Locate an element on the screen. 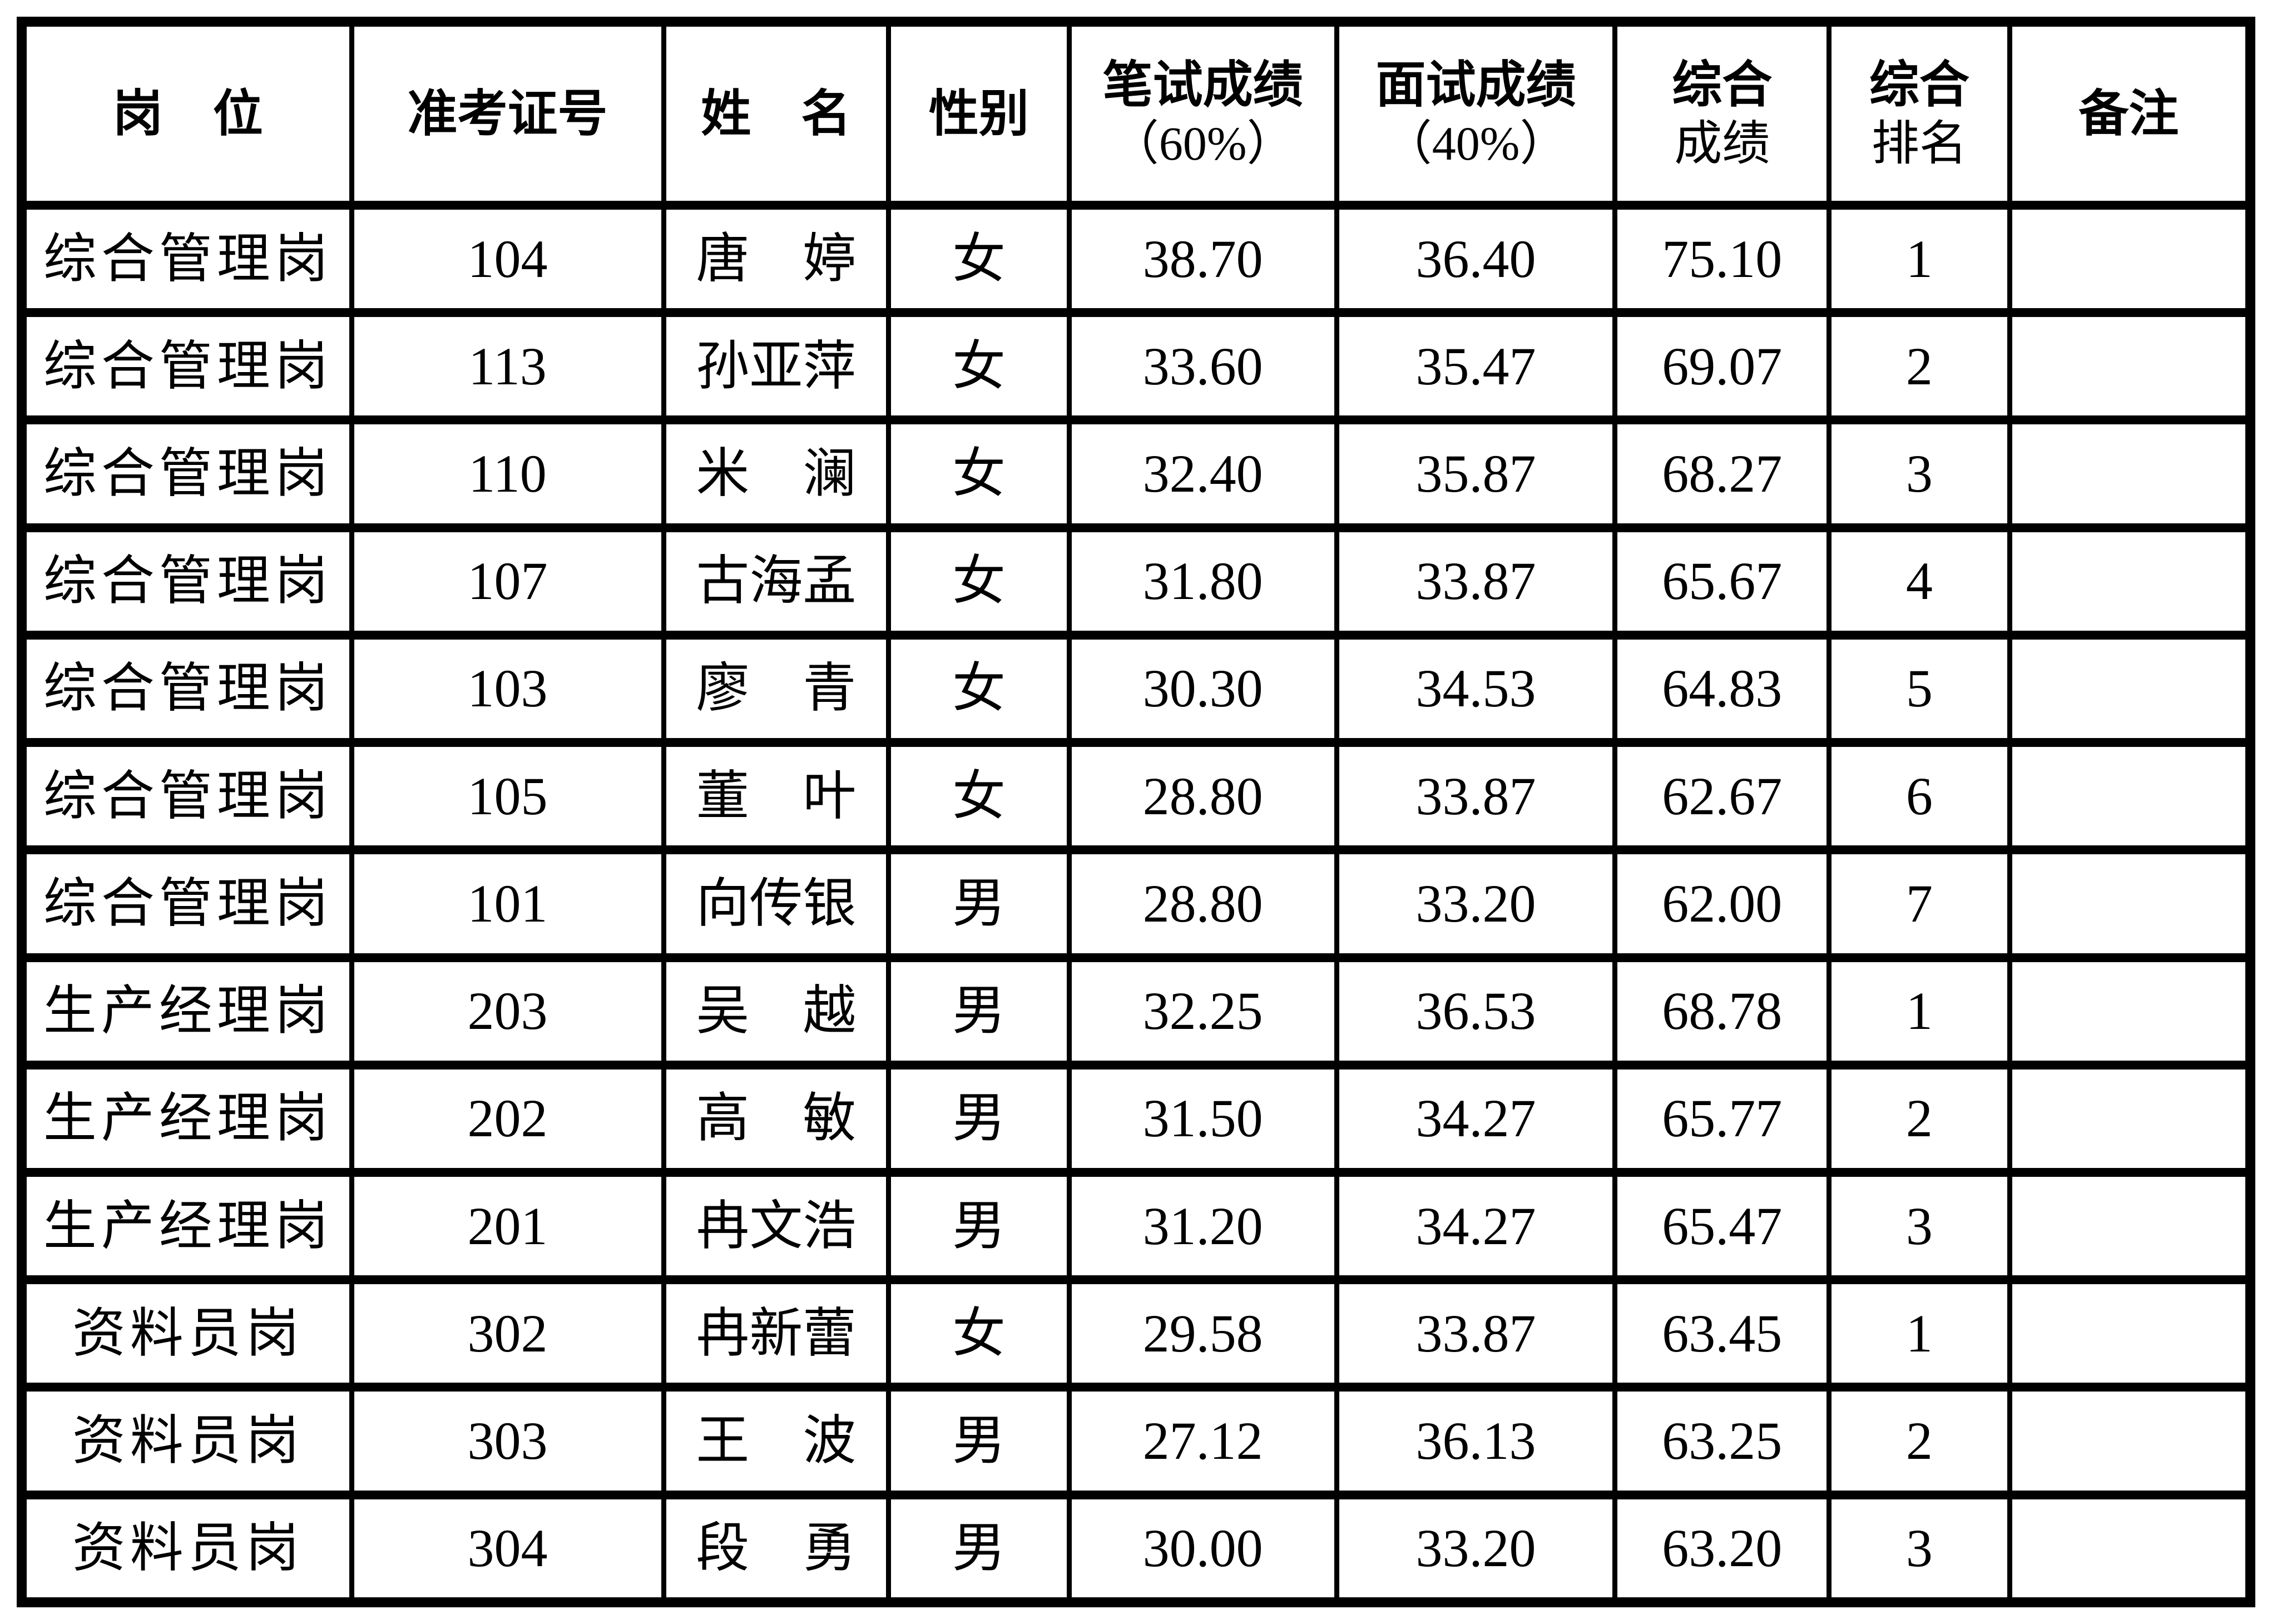 This screenshot has width=2272, height=1624. cell-rank: 1 is located at coordinates (1919, 259).